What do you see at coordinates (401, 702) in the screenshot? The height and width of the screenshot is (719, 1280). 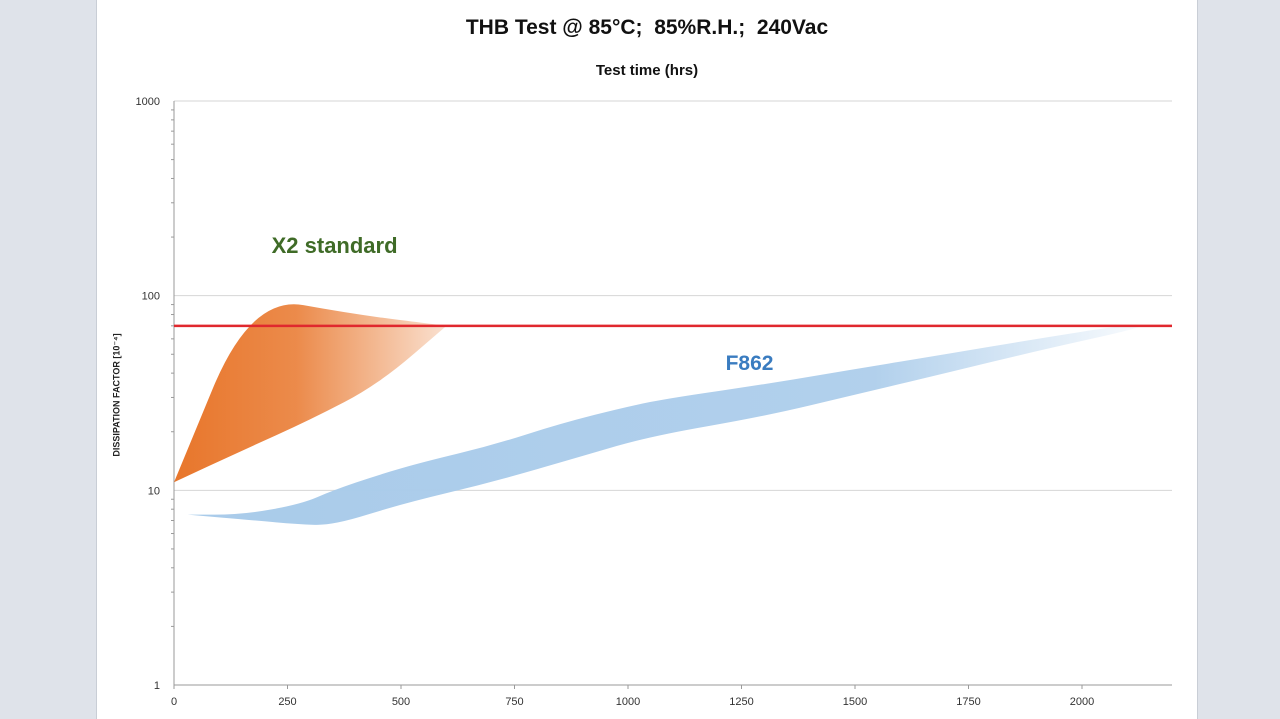 I see `x-tick-label: 500` at bounding box center [401, 702].